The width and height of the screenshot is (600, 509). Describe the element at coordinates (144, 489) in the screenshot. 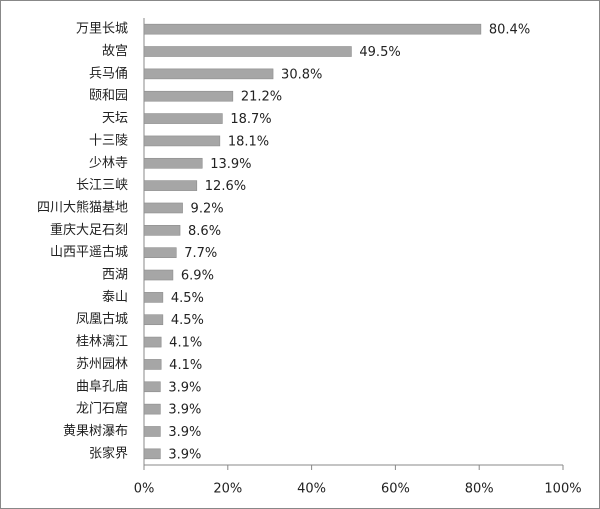

I see `x-tick-label: 0%` at that location.